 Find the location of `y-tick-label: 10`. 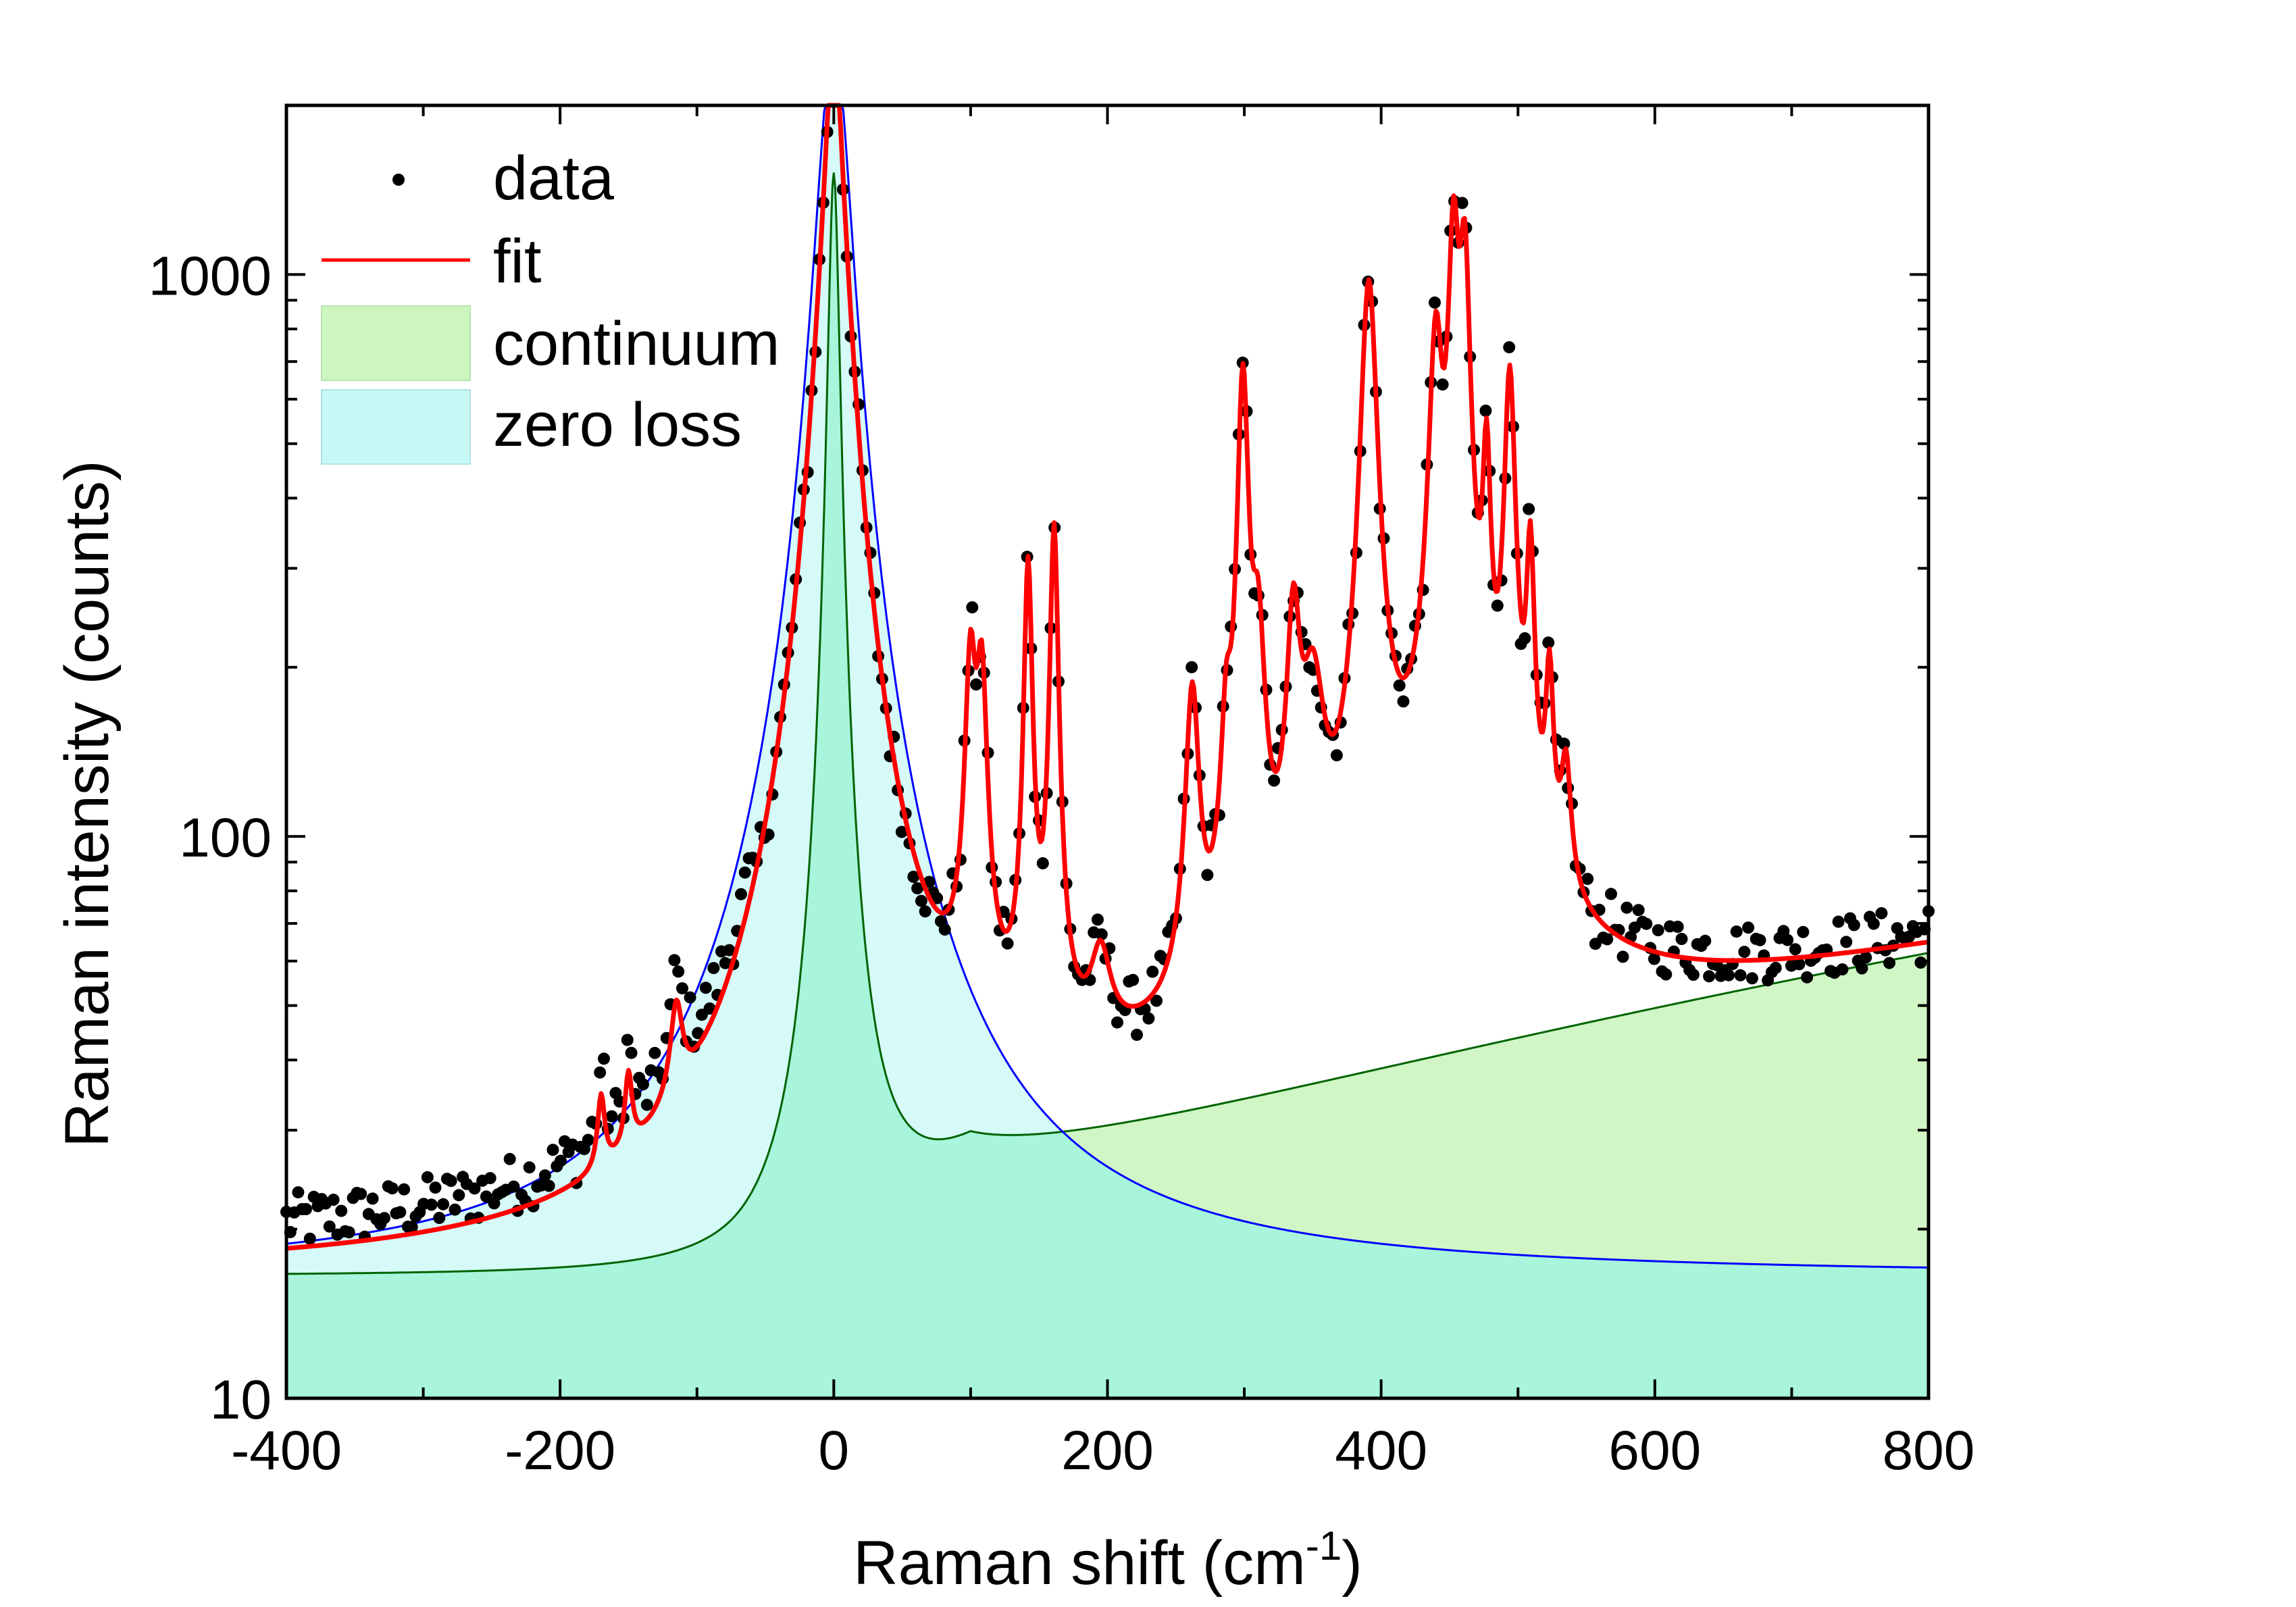

y-tick-label: 10 is located at coordinates (241, 1400).